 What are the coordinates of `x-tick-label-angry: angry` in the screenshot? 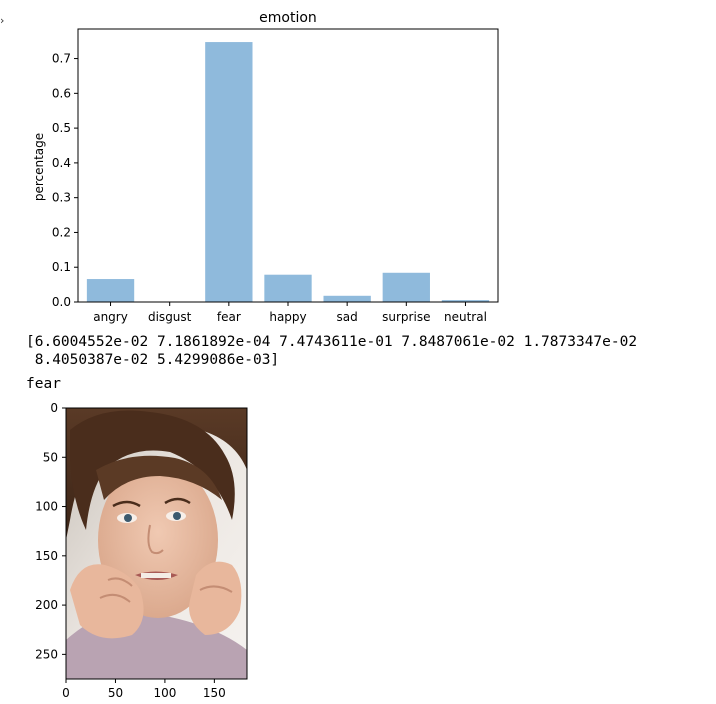 It's located at (110, 317).